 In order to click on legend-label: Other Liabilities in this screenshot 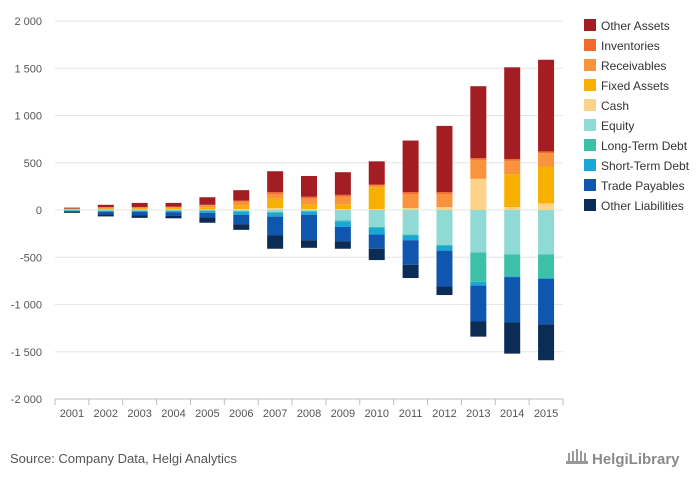, I will do `click(642, 206)`.